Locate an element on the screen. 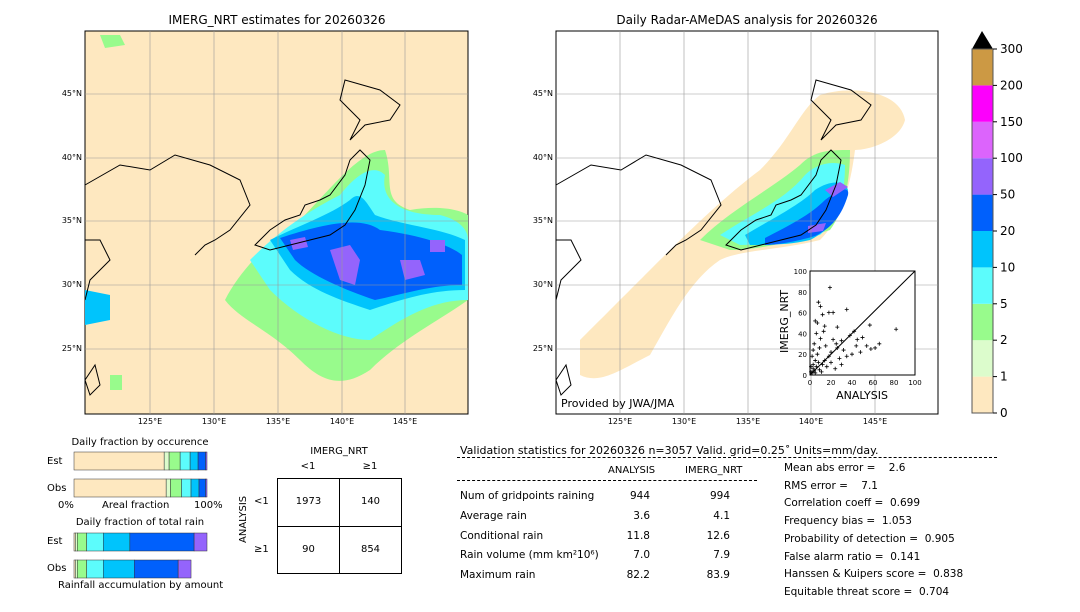 Image resolution: width=1080 pixels, height=612 pixels. rain-area-very-heavy is located at coordinates (371, 261).